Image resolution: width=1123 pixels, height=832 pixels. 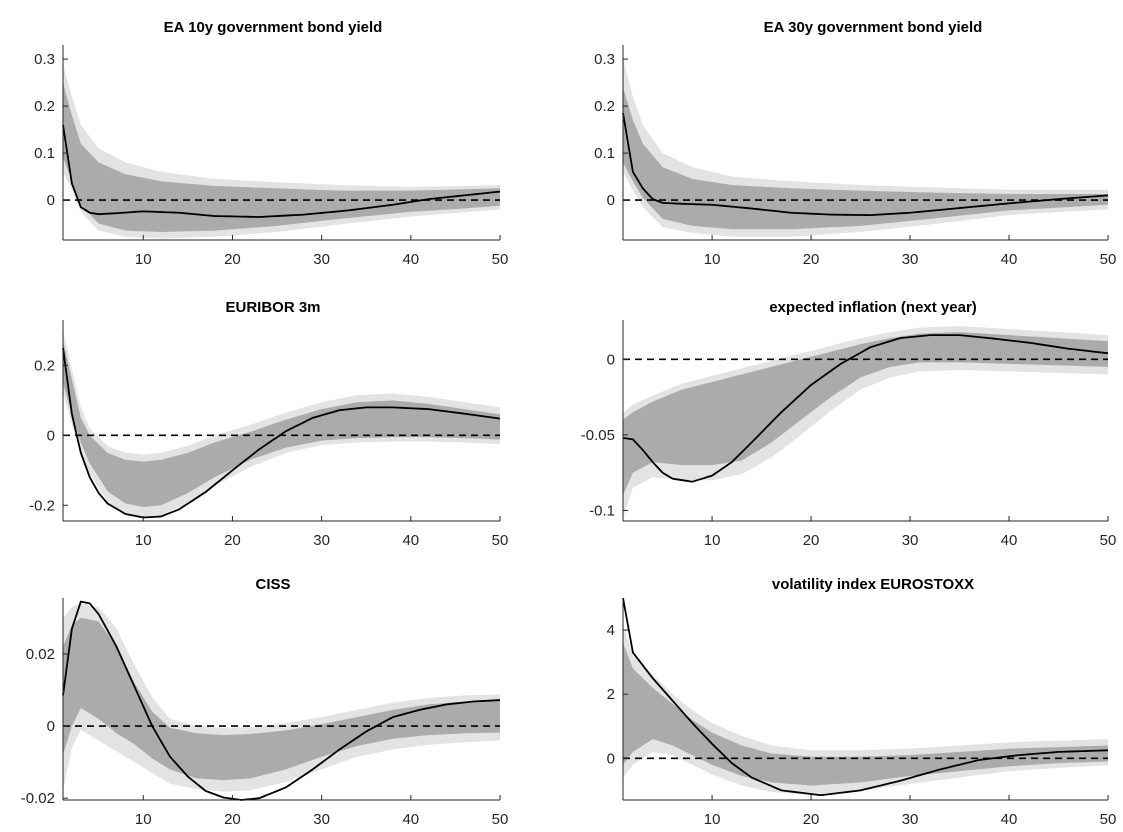 What do you see at coordinates (272, 584) in the screenshot?
I see `chart-title: CISS` at bounding box center [272, 584].